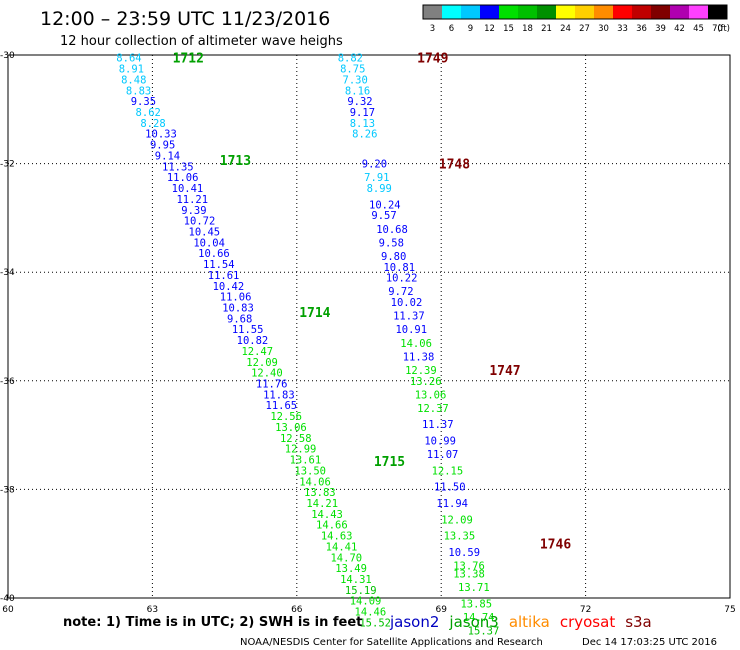 The height and width of the screenshot is (650, 740). What do you see at coordinates (474, 588) in the screenshot?
I see `swh-value: 13.71` at bounding box center [474, 588].